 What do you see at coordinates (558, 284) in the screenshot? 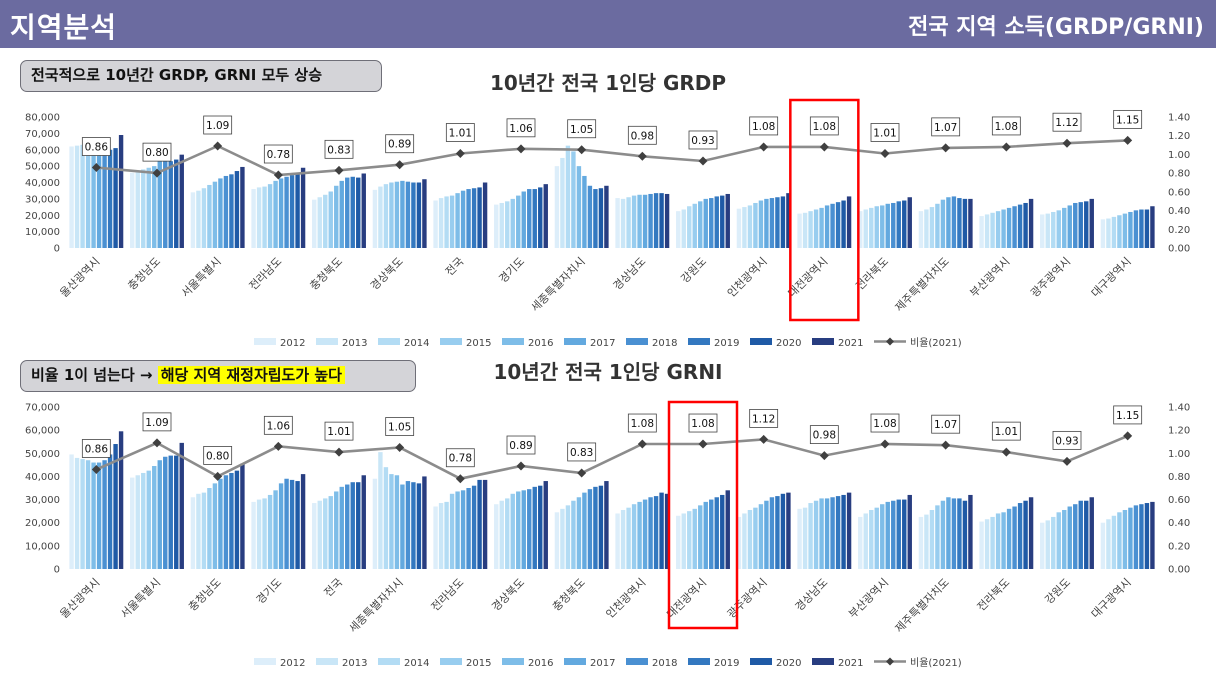
I see `category-label: 세종특별자치시` at bounding box center [558, 284].